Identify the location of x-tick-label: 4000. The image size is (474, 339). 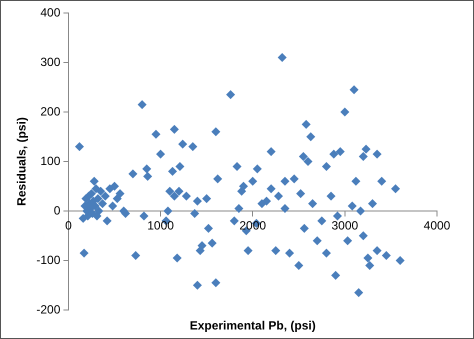
(437, 225).